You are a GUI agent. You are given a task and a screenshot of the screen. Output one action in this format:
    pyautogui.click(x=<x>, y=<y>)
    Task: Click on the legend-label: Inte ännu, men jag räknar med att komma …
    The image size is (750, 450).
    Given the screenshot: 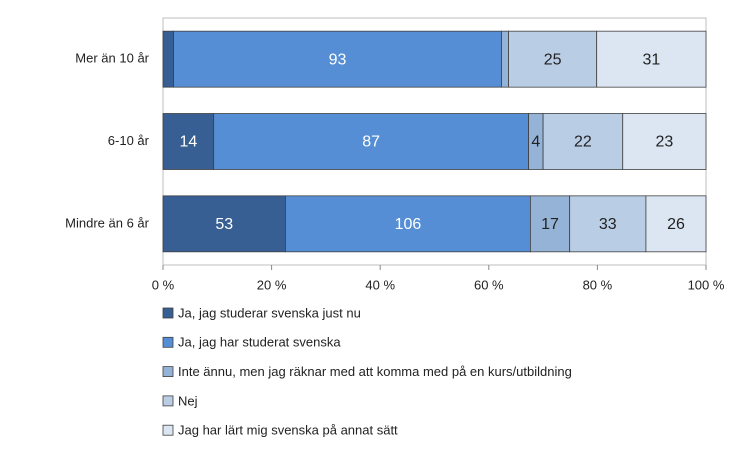 What is the action you would take?
    pyautogui.click(x=375, y=371)
    